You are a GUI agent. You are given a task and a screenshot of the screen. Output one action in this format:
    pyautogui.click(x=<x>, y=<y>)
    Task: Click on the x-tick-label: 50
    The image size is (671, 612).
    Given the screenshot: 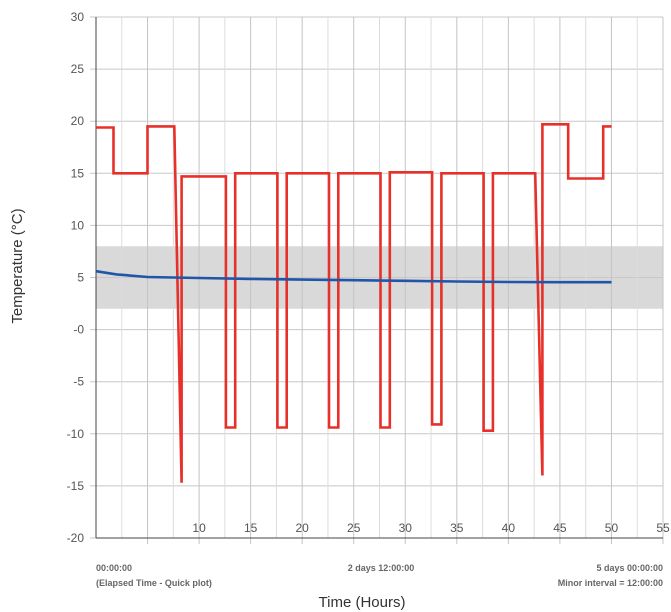 What is the action you would take?
    pyautogui.click(x=612, y=528)
    